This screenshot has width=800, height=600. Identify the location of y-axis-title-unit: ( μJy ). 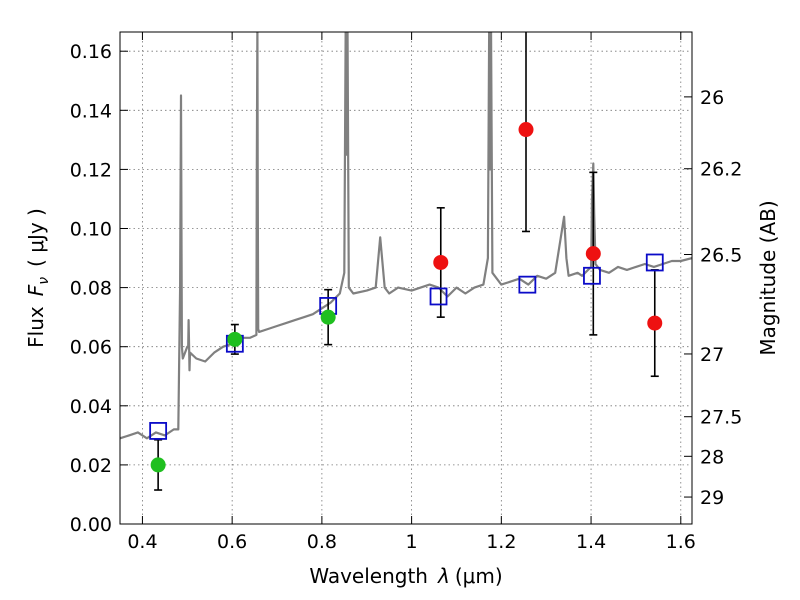
(36, 237).